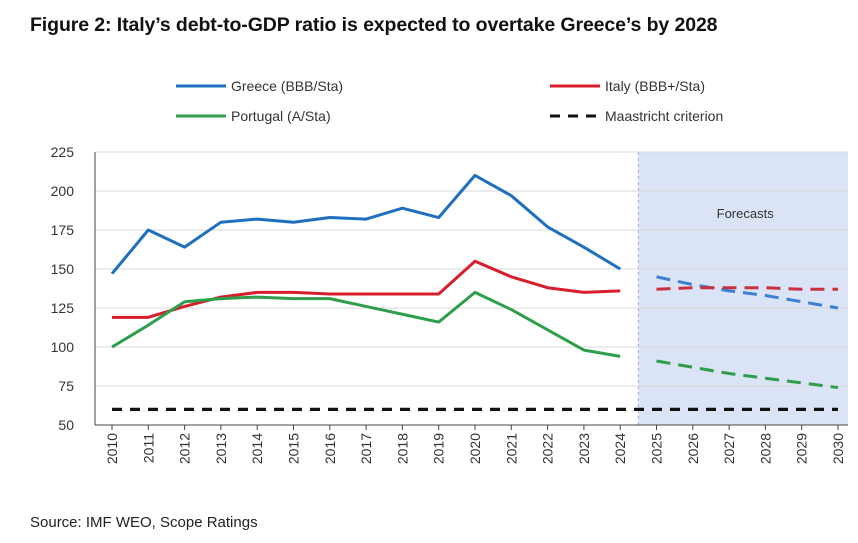 The image size is (858, 543). I want to click on y-tick-label: 225, so click(63, 152).